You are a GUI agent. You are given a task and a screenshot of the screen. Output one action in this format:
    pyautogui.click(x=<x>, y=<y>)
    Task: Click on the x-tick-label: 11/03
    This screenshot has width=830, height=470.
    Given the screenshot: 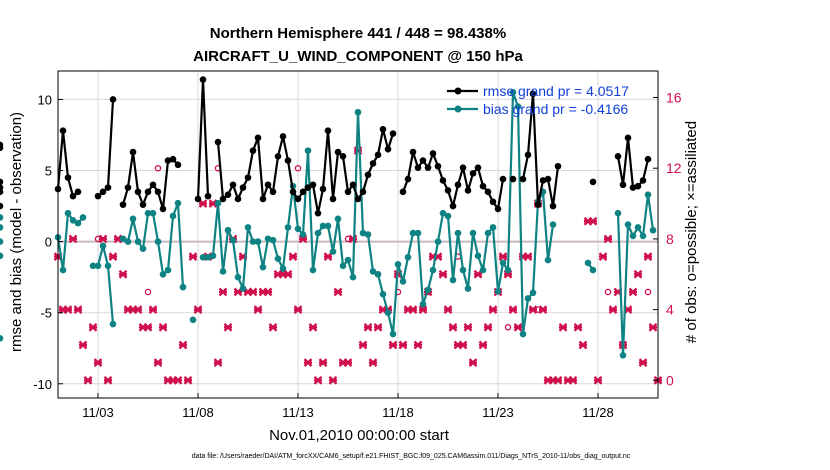 What is the action you would take?
    pyautogui.click(x=98, y=412)
    